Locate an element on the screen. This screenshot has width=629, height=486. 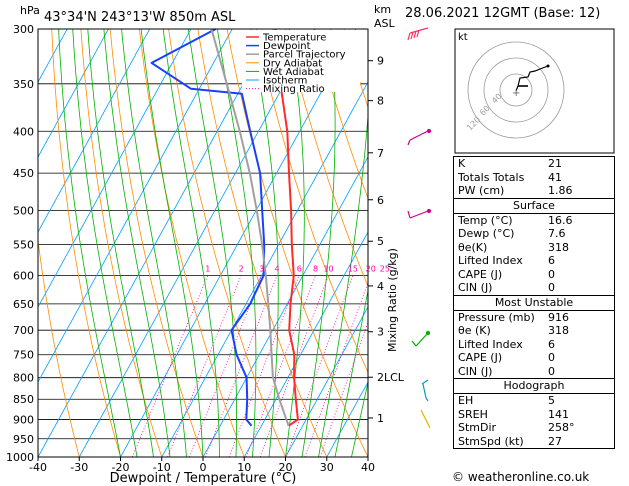
pressure-tick-label: 850 is located at coordinates (23, 399).